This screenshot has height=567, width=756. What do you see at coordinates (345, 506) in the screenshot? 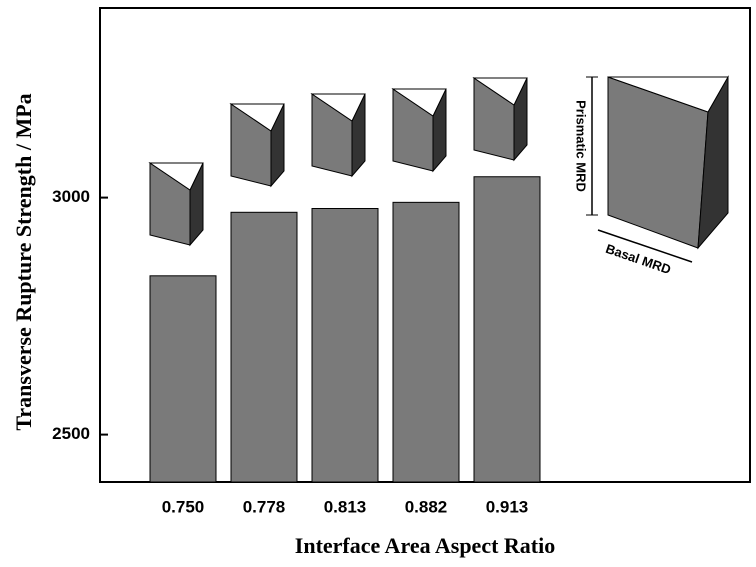
I see `x-tick-label: 0.813` at bounding box center [345, 506].